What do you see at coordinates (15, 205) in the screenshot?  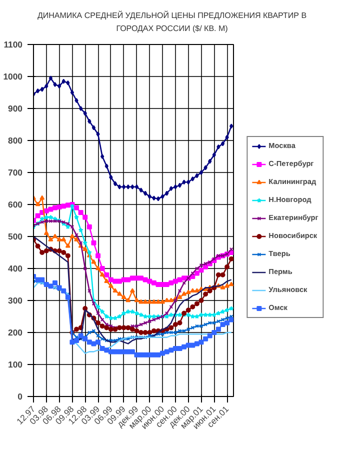 I see `y-tick-label: 600` at bounding box center [15, 205].